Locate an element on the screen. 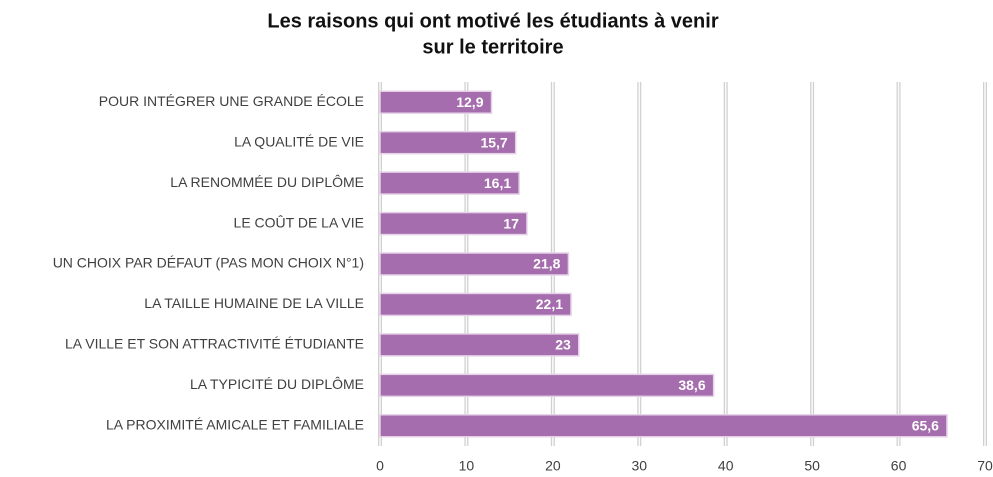 This screenshot has width=993, height=477. value-label: 38,6 is located at coordinates (691, 385).